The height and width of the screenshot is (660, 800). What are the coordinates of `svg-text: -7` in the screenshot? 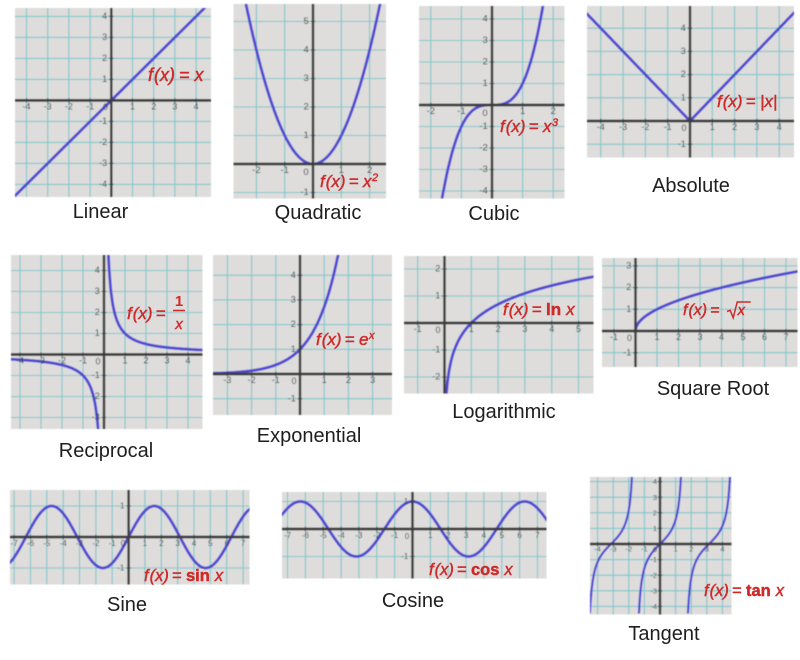 It's located at (288, 535).